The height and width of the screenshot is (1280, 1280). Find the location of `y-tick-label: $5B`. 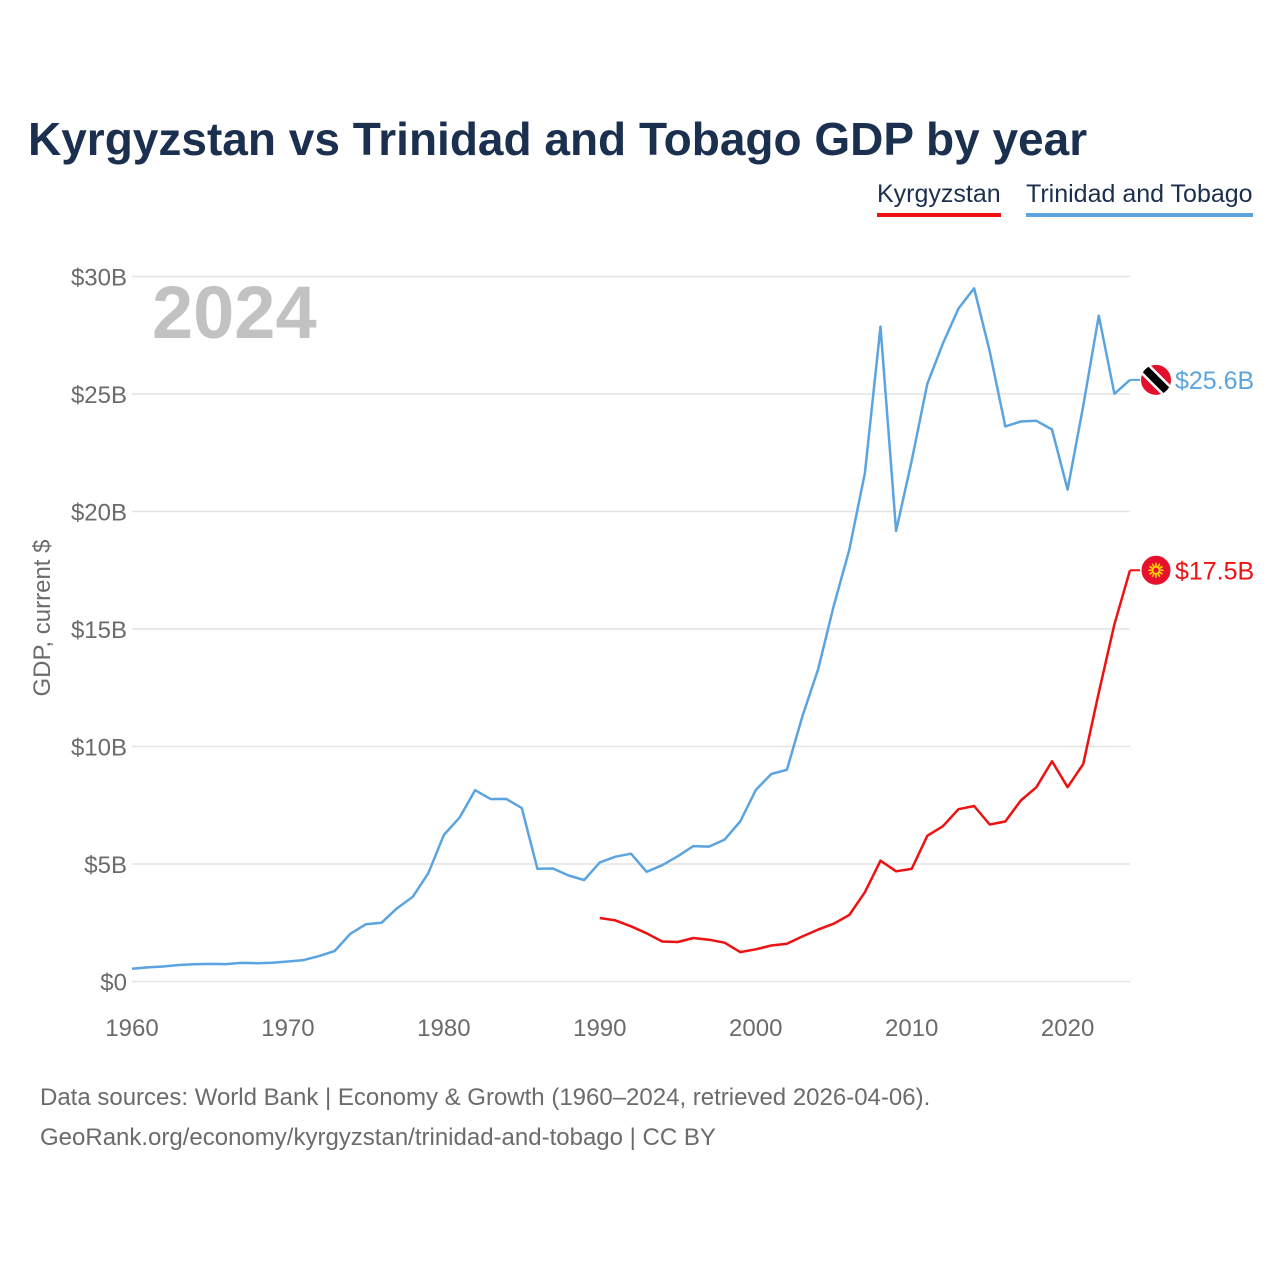

y-tick-label: $5B is located at coordinates (105, 865).